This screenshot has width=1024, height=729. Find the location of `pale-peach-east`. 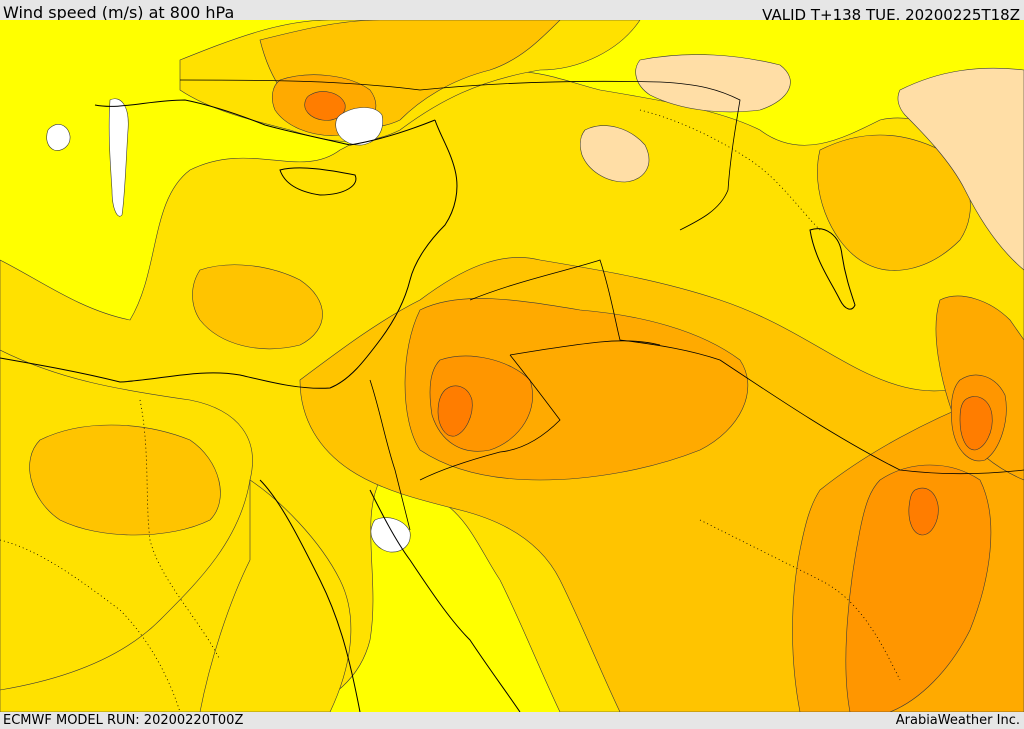

pale-peach-east is located at coordinates (960, 169).